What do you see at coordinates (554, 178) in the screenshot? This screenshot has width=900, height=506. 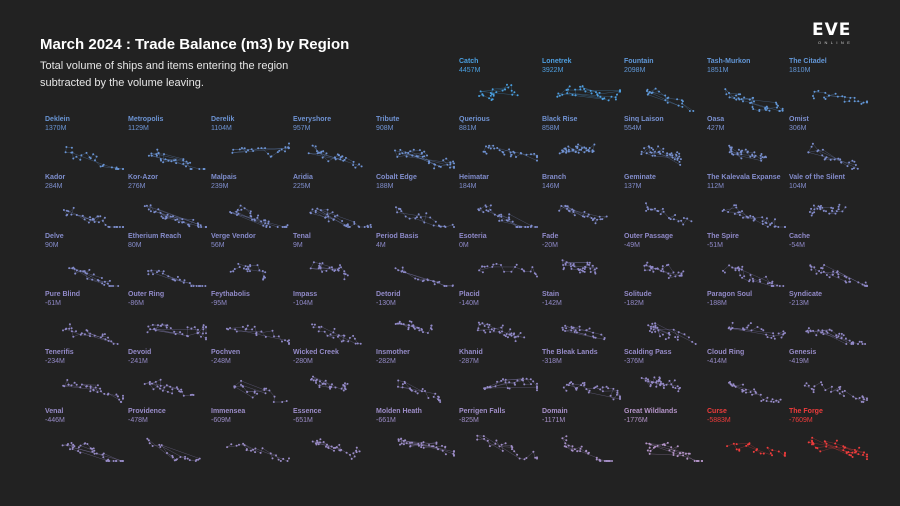 I see `region-name: Branch` at bounding box center [554, 178].